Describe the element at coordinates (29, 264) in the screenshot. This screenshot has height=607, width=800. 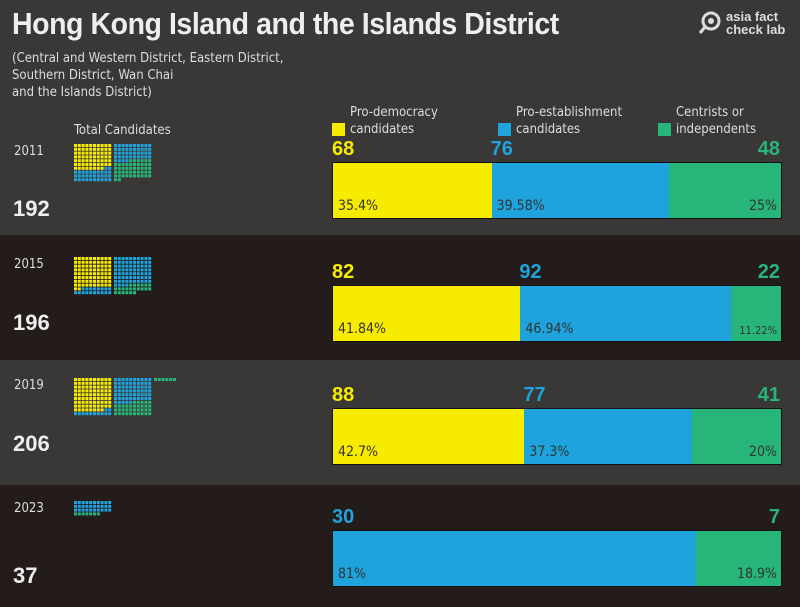
I see `year-label: 2015` at that location.